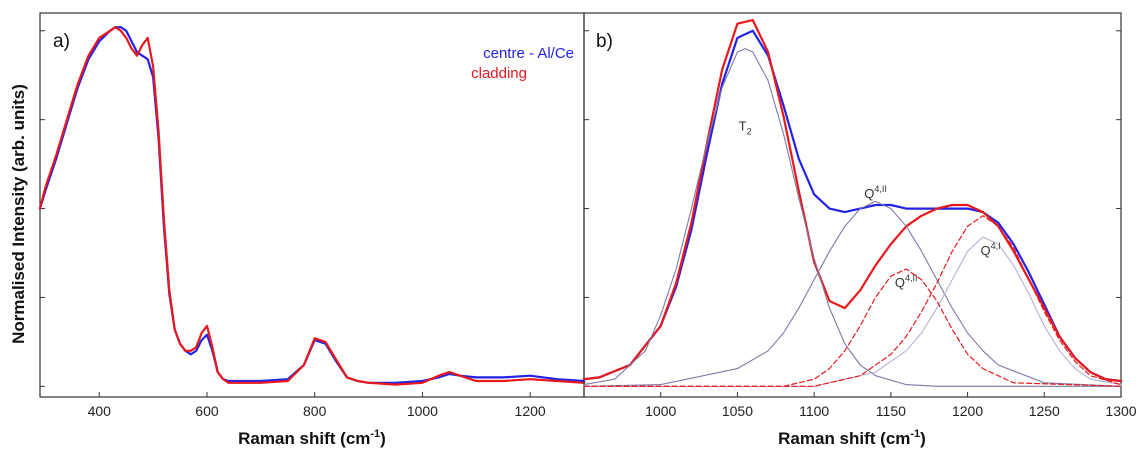 Image resolution: width=1143 pixels, height=453 pixels. I want to click on panel-b-label: b), so click(604, 41).